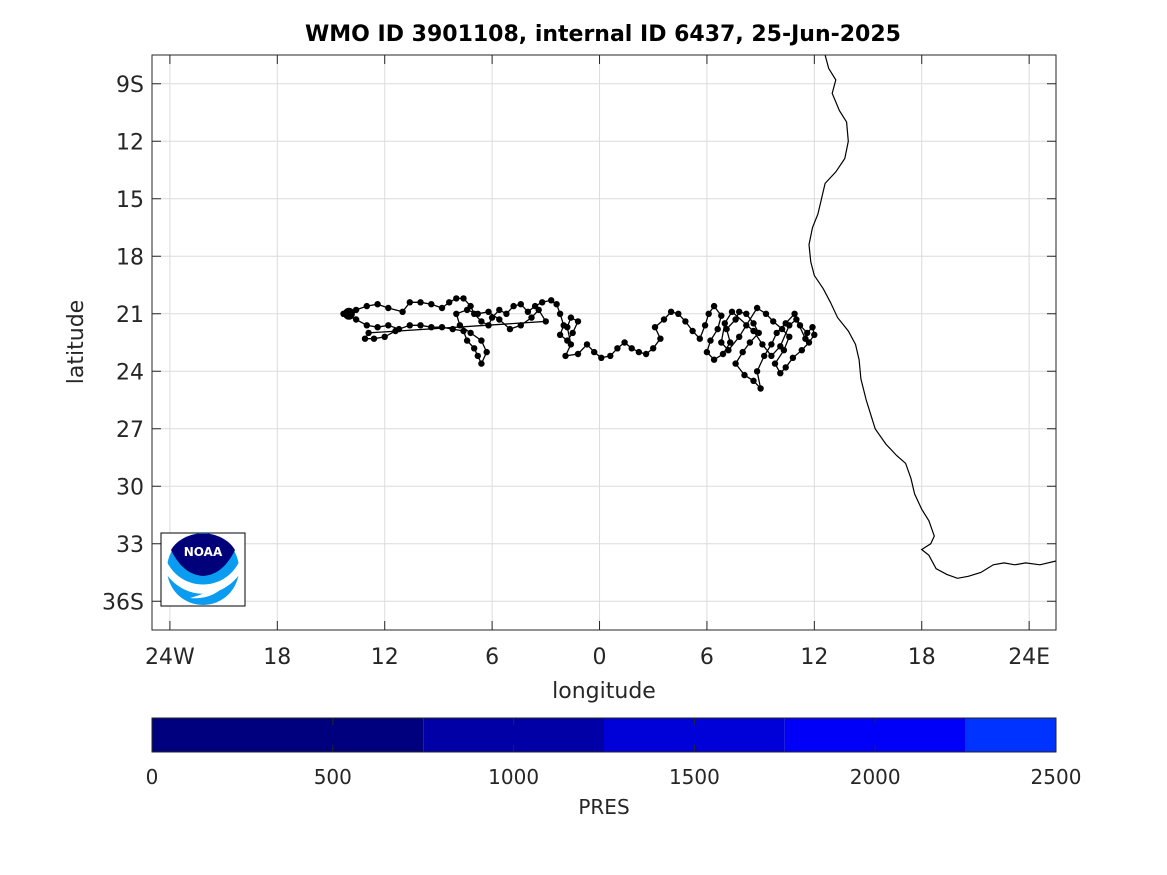 This screenshot has width=1167, height=875. What do you see at coordinates (203, 554) in the screenshot?
I see `logo-dark-cap` at bounding box center [203, 554].